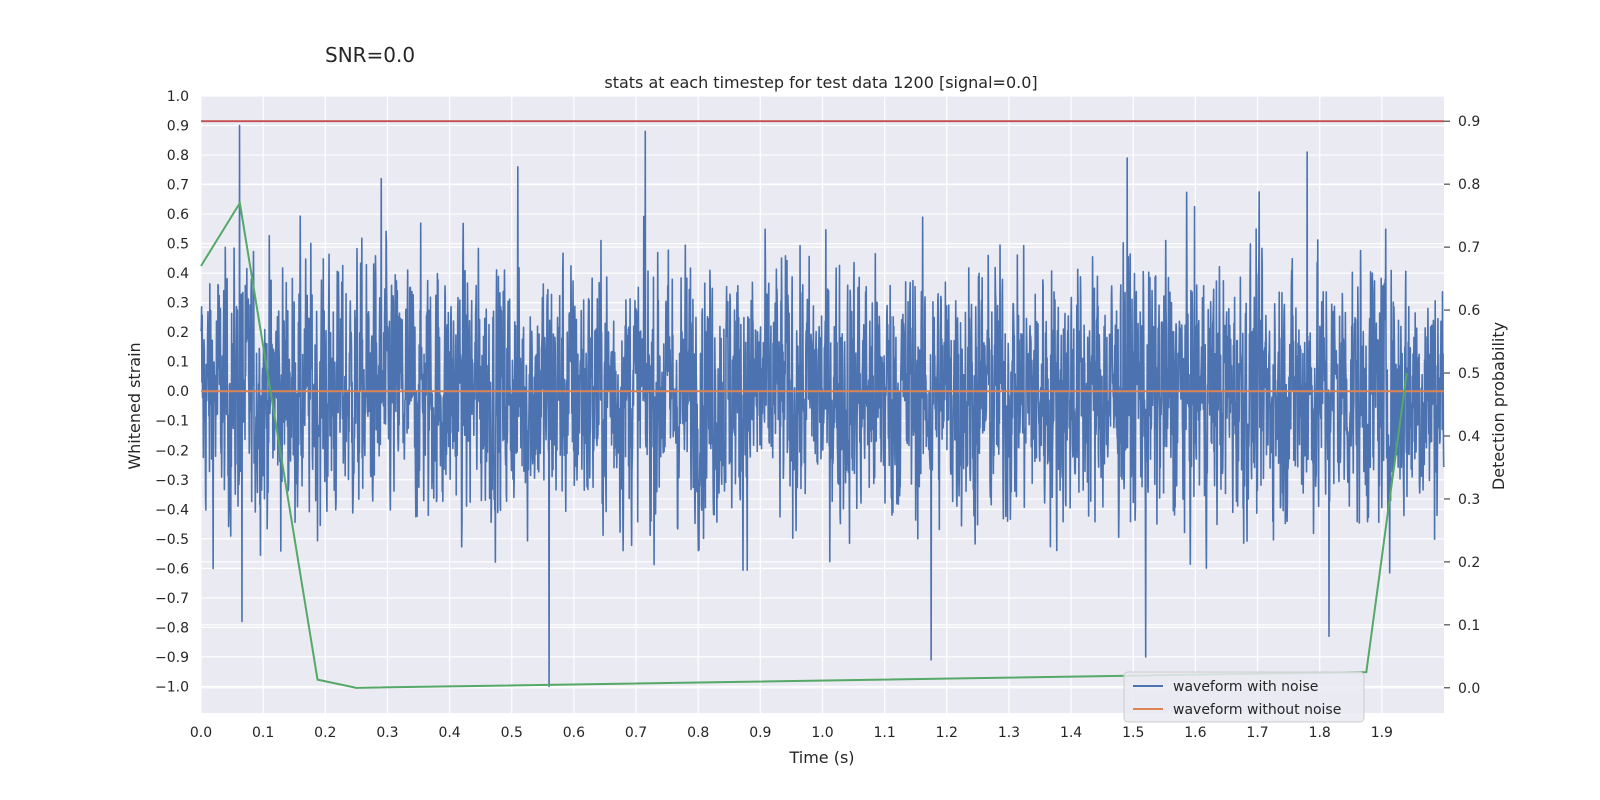 Image resolution: width=1600 pixels, height=800 pixels. I want to click on y-tick-label: −0.1, so click(172, 422).